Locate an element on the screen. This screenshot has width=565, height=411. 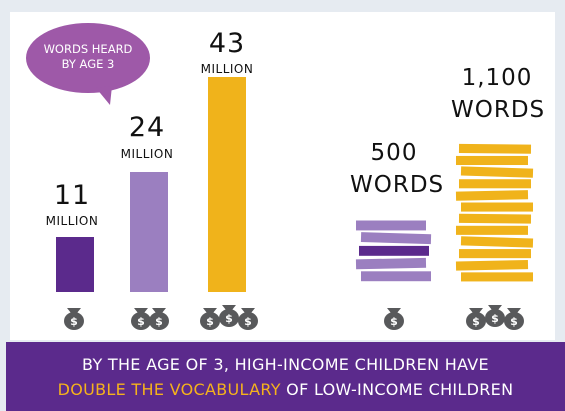
unit-label-mid: MILLION is located at coordinates (147, 154).